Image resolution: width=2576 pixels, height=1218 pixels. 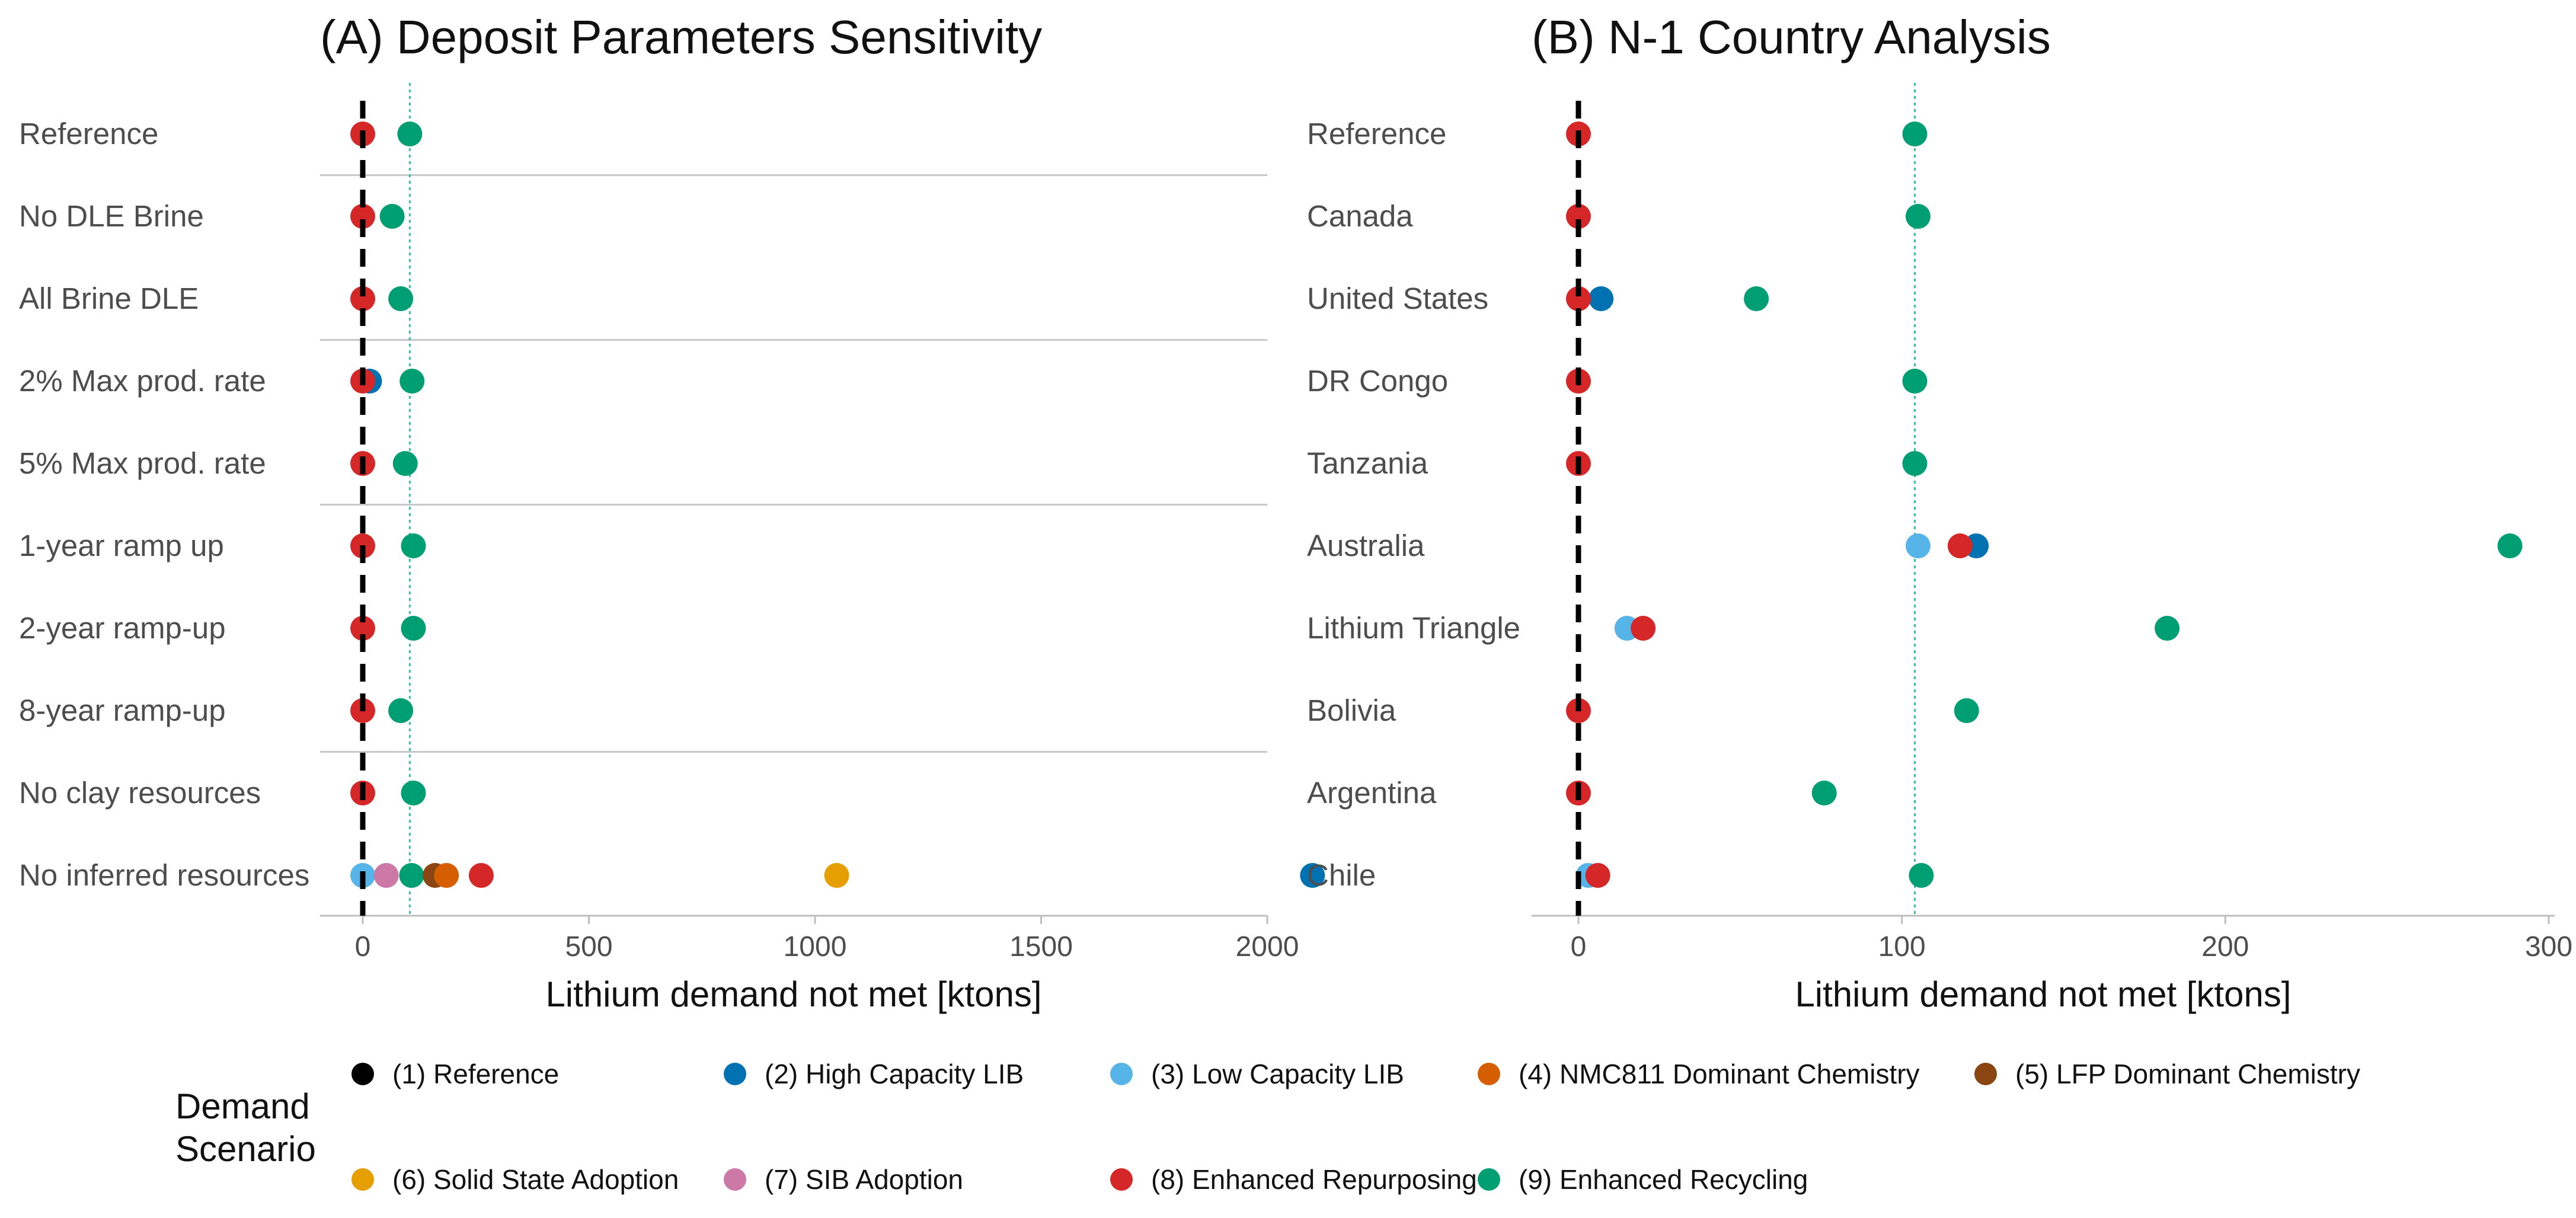 What do you see at coordinates (109, 298) in the screenshot?
I see `category-label: All Brine DLE` at bounding box center [109, 298].